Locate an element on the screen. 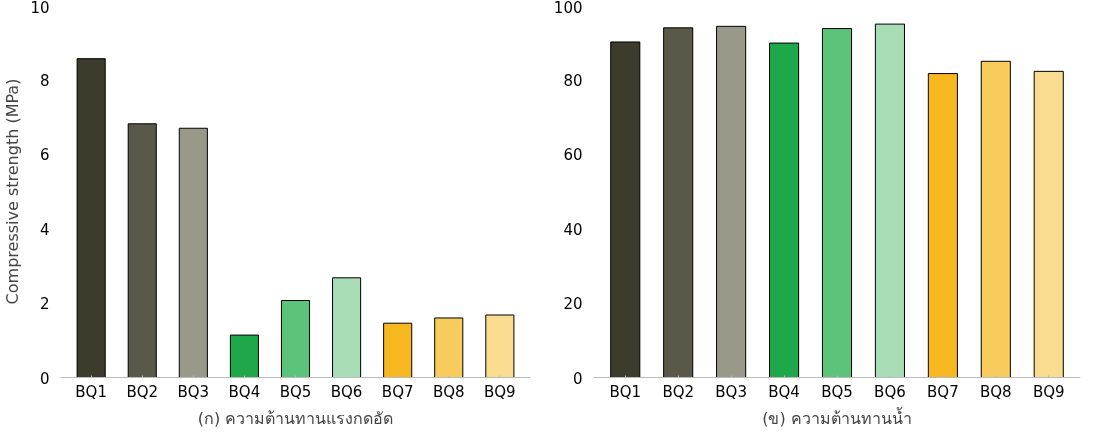 Image resolution: width=1118 pixels, height=435 pixels. y-tick-label: 2 is located at coordinates (44, 304).